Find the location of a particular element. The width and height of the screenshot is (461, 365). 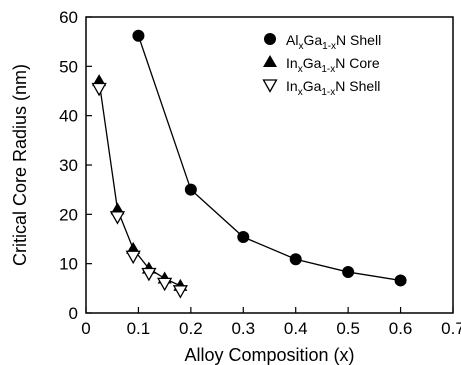

x-tick-label: 0.3 is located at coordinates (243, 328).